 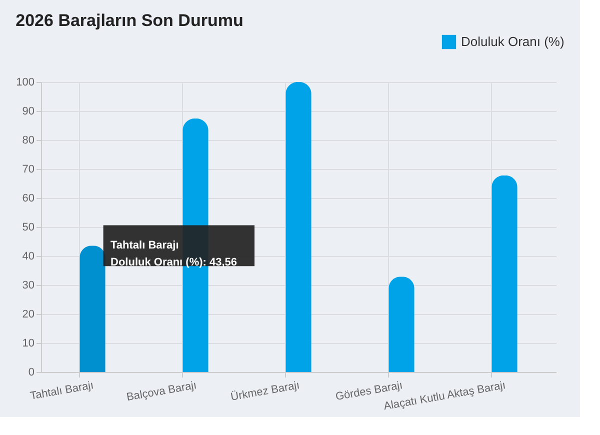 I want to click on y-tick-label: 100, so click(x=25, y=82).